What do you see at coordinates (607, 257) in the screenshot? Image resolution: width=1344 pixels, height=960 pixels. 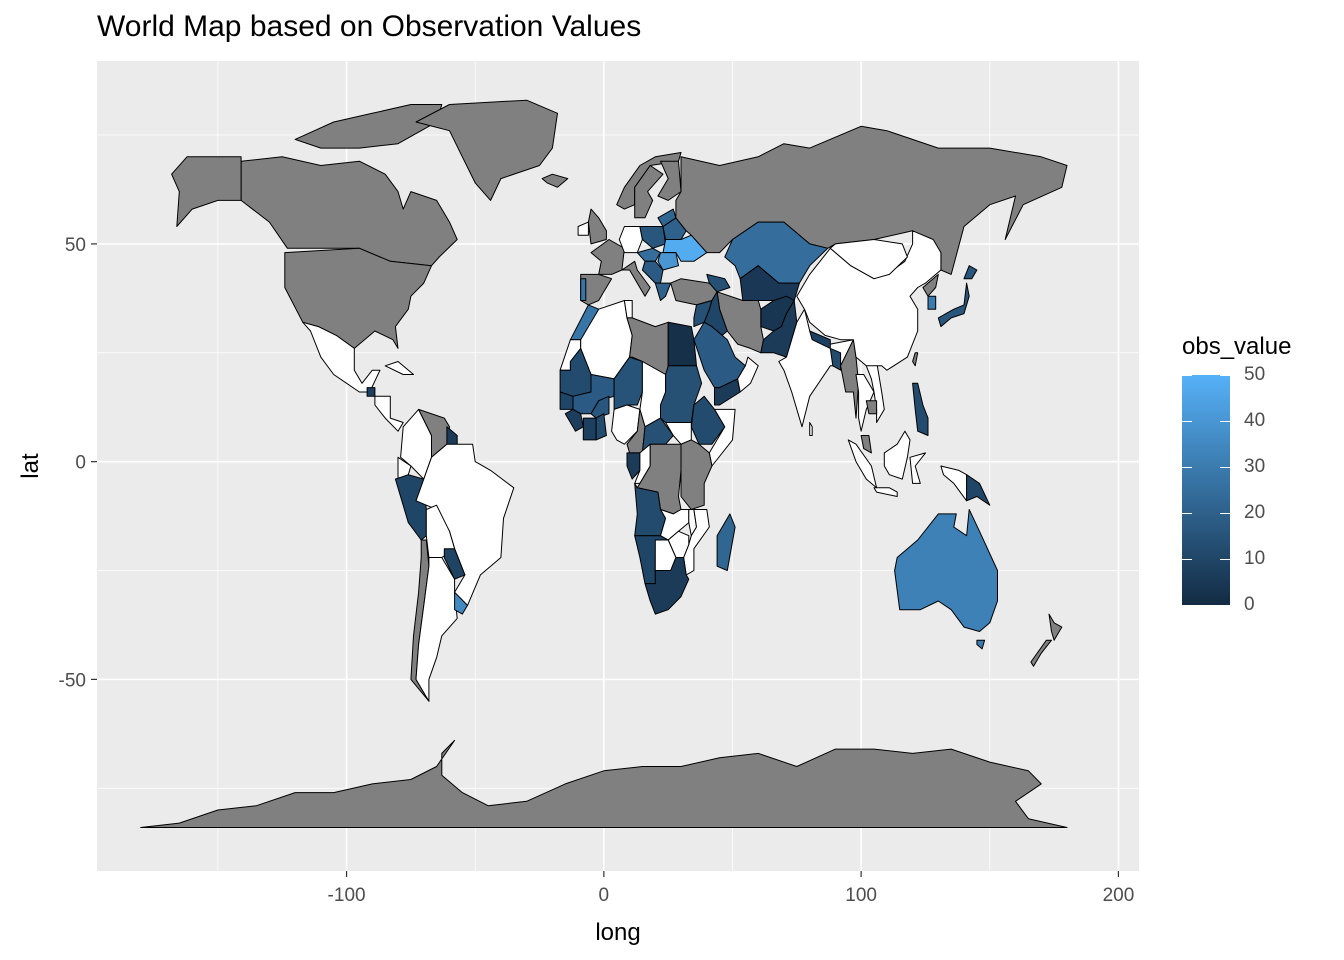 I see `region-france` at bounding box center [607, 257].